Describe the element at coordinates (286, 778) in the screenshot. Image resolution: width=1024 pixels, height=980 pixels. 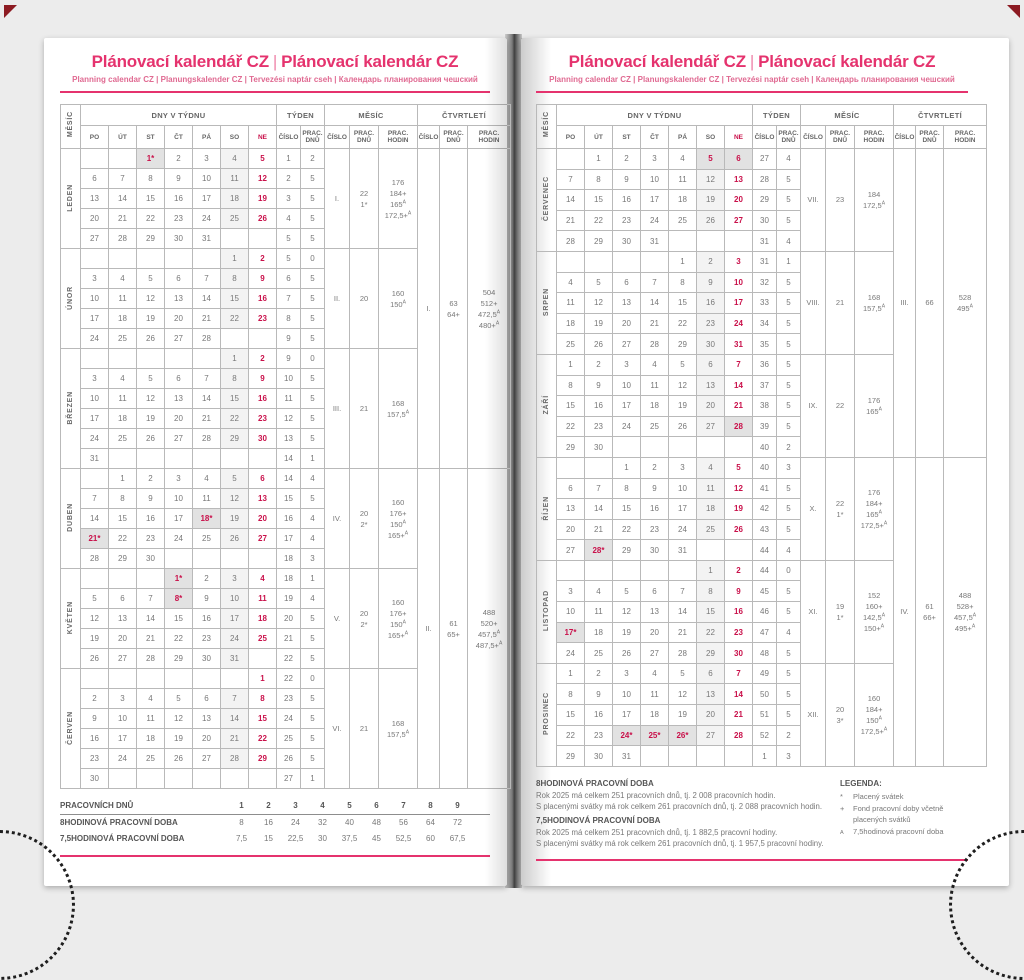
I see `week-row: 30 27 1` at that location.